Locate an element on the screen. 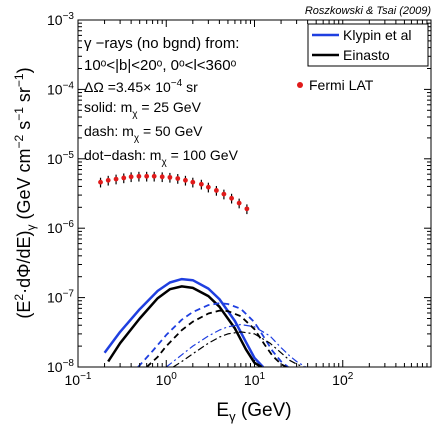 This screenshot has height=439, width=436. annotation-line-2: 10ᵒ<|b|<20ᵒ, 0ᵒ<l<360ᵒ is located at coordinates (160, 65).